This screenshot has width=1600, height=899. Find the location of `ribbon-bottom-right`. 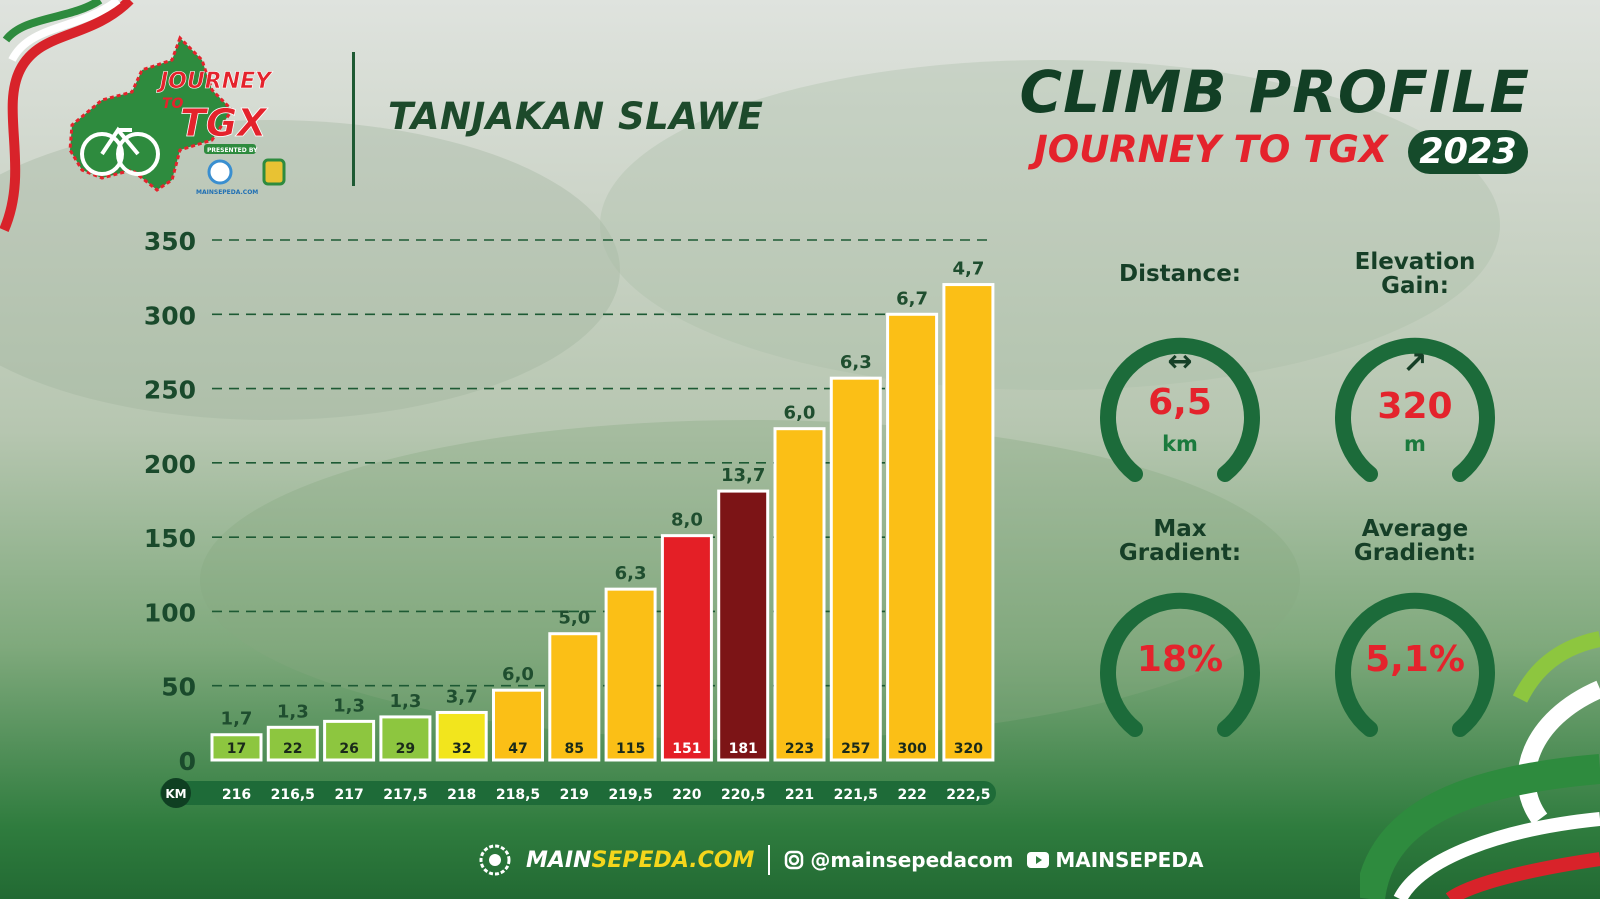

ribbon-bottom-right is located at coordinates (1480, 765).